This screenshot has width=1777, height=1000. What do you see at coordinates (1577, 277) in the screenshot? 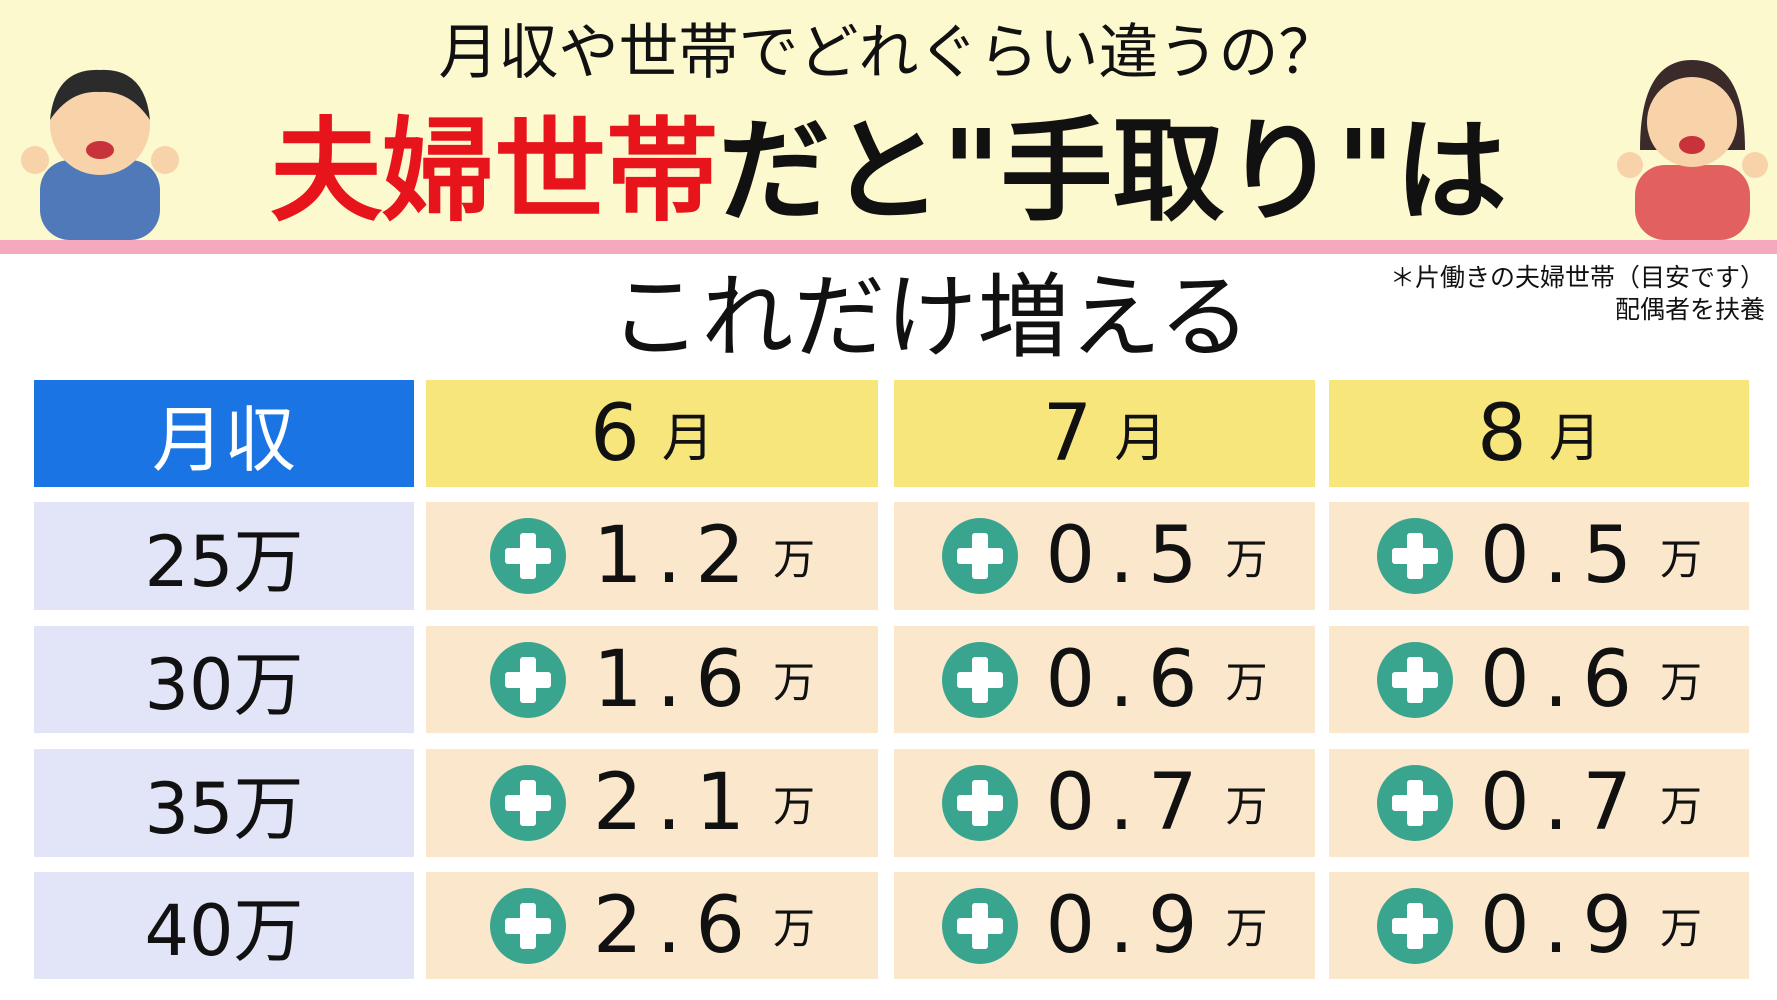
I see `note-line: ＊片働きの夫婦世帯（目安です）` at bounding box center [1577, 277].